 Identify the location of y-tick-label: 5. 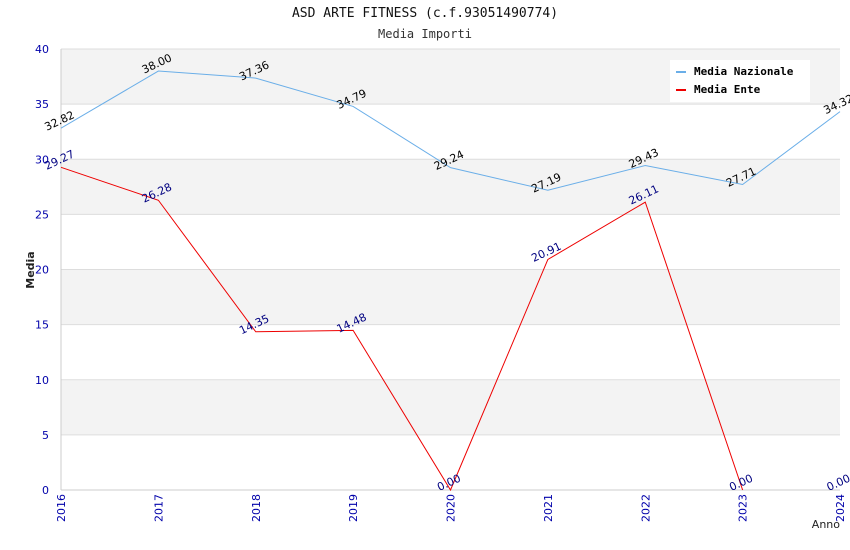
(45, 435).